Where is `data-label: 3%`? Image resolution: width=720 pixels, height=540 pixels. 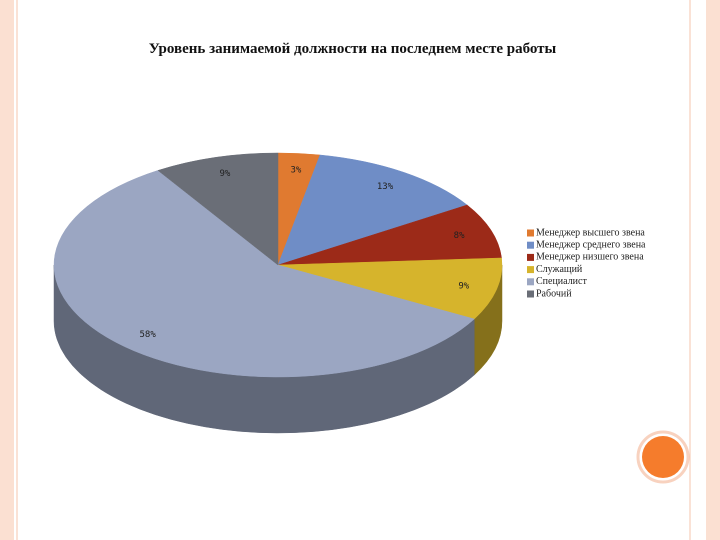 data-label: 3% is located at coordinates (295, 171).